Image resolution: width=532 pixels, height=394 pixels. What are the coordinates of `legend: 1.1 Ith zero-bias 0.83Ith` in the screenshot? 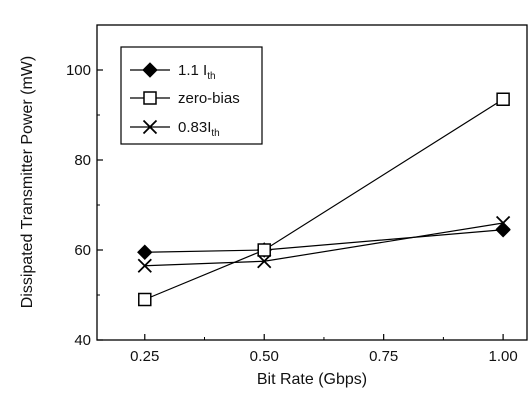 It's located at (191, 95).